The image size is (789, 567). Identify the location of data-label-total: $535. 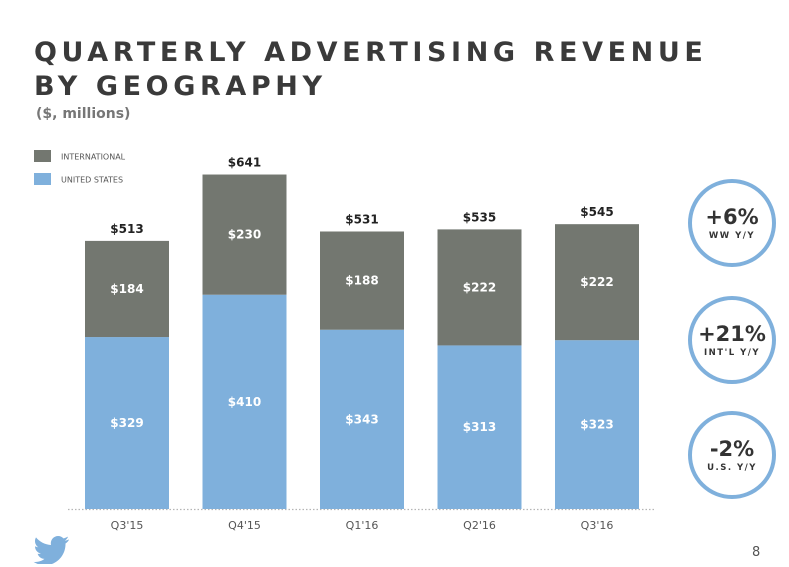
(479, 217).